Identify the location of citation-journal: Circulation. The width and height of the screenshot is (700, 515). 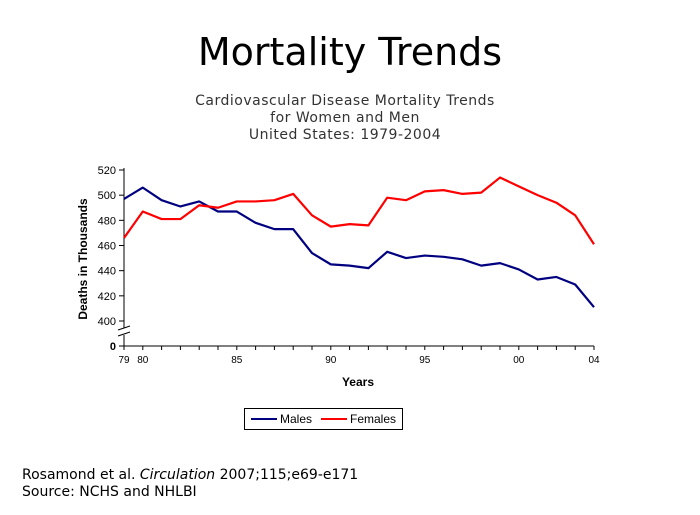
(177, 475).